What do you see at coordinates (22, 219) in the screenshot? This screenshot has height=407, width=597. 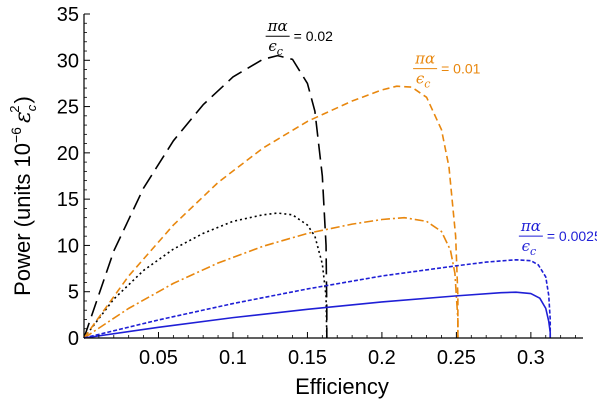 I see `y-axis-title-main: Power (units 10` at bounding box center [22, 219].